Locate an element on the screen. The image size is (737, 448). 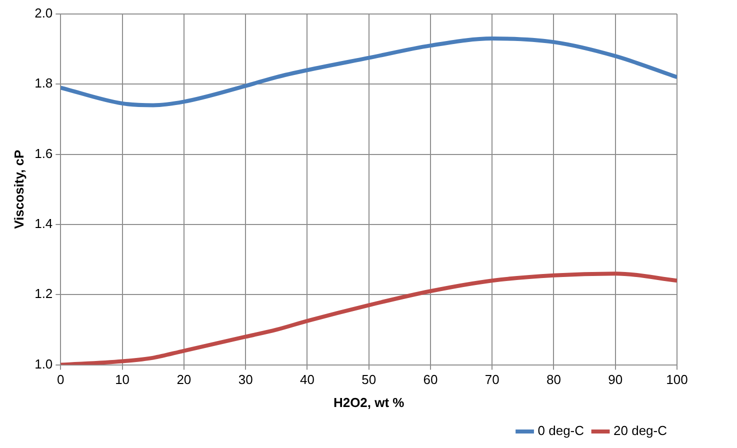
y-tick-label: 1.6 is located at coordinates (43, 153).